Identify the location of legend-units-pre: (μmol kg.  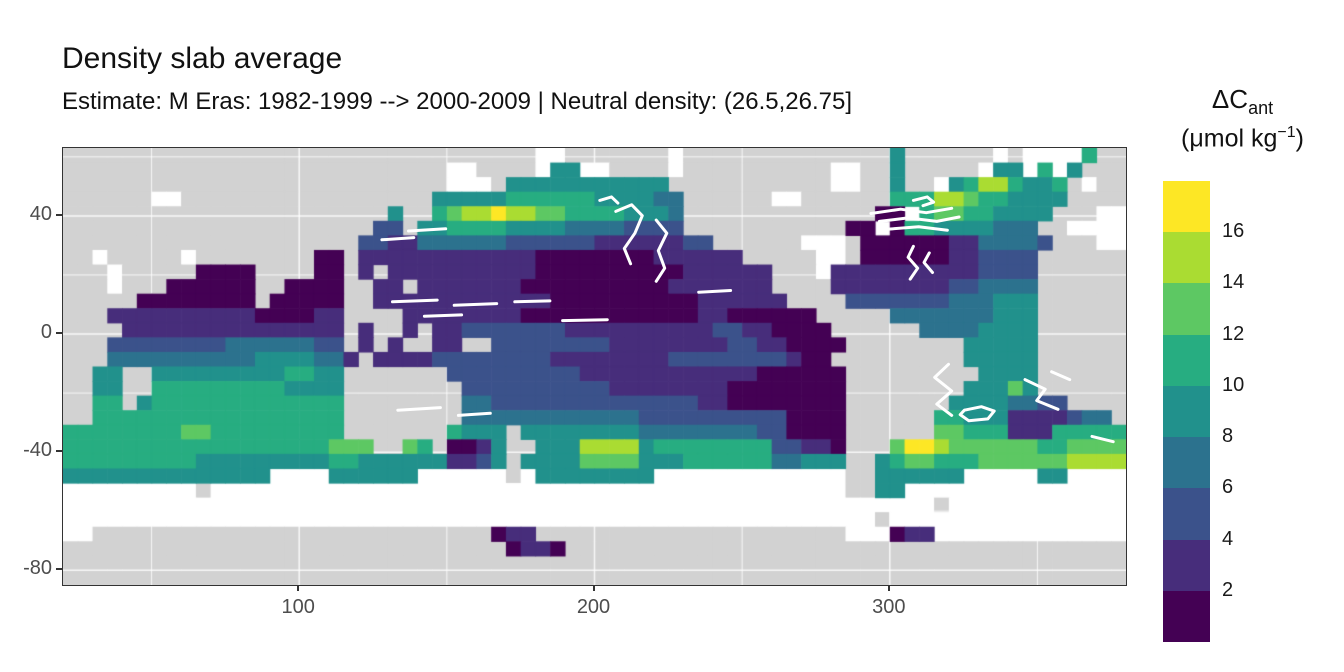
(1229, 138).